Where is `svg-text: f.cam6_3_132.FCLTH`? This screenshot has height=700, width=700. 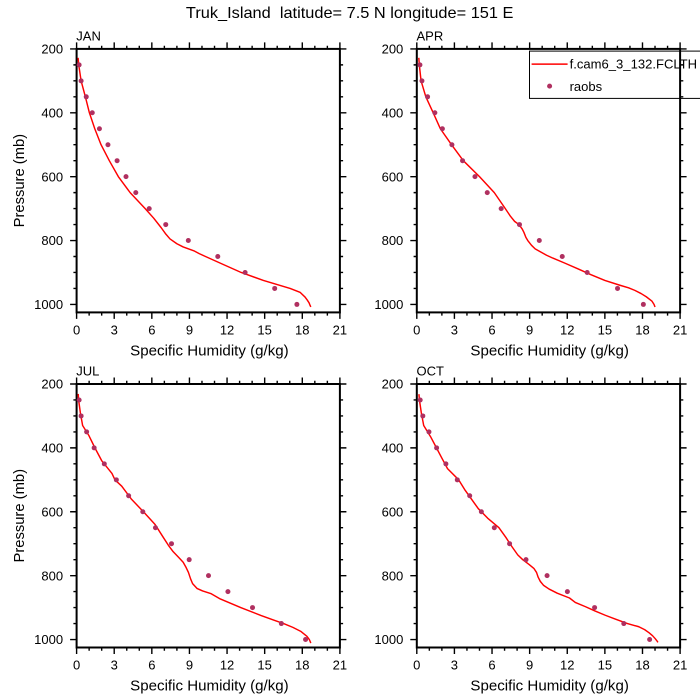 svg-text: f.cam6_3_132.FCLTH is located at coordinates (634, 64).